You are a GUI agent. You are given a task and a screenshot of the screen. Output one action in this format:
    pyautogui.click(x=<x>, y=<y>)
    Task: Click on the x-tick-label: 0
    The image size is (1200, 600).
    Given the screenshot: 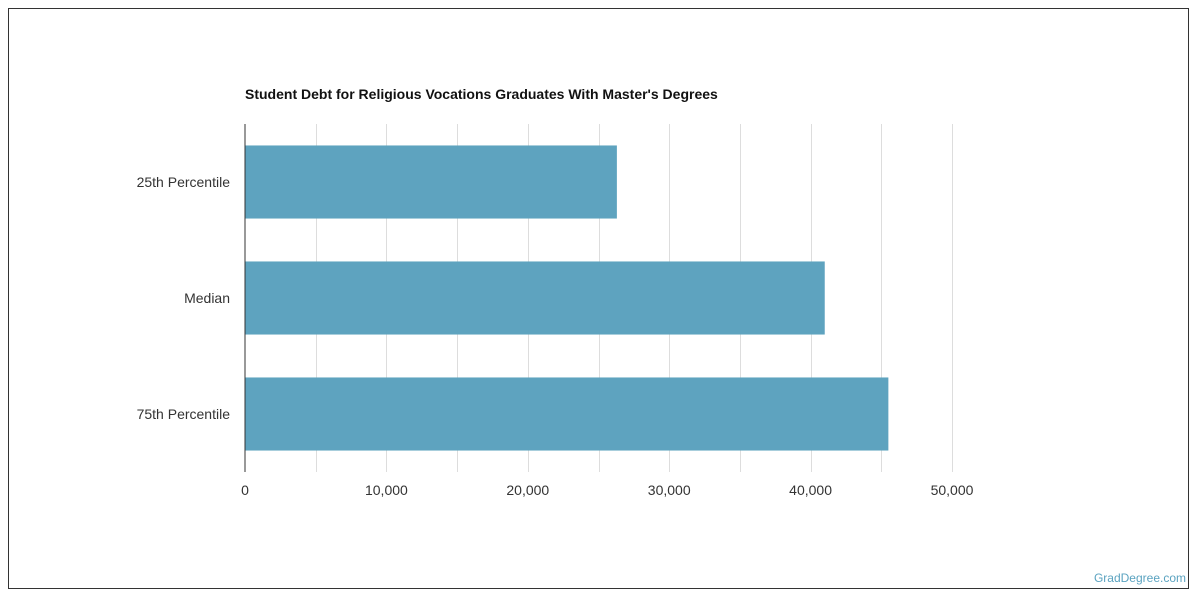 What is the action you would take?
    pyautogui.click(x=245, y=490)
    